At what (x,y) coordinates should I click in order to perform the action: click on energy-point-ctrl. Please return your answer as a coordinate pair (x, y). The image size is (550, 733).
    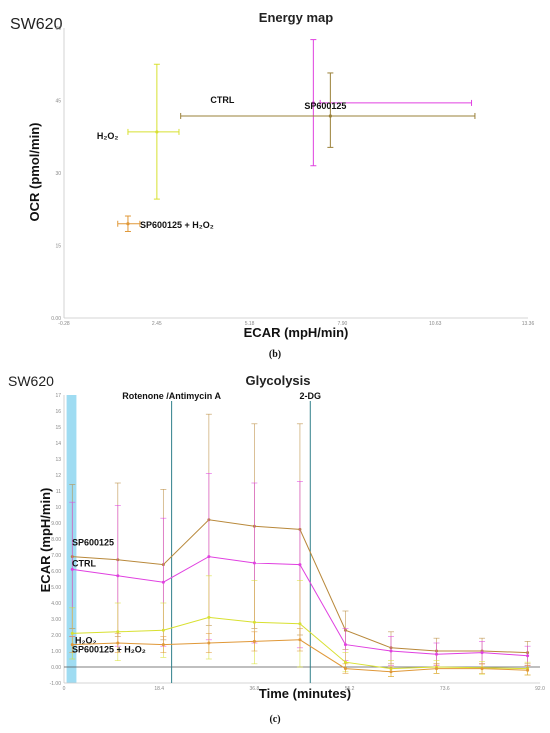
    Looking at the image, I should click on (313, 103).